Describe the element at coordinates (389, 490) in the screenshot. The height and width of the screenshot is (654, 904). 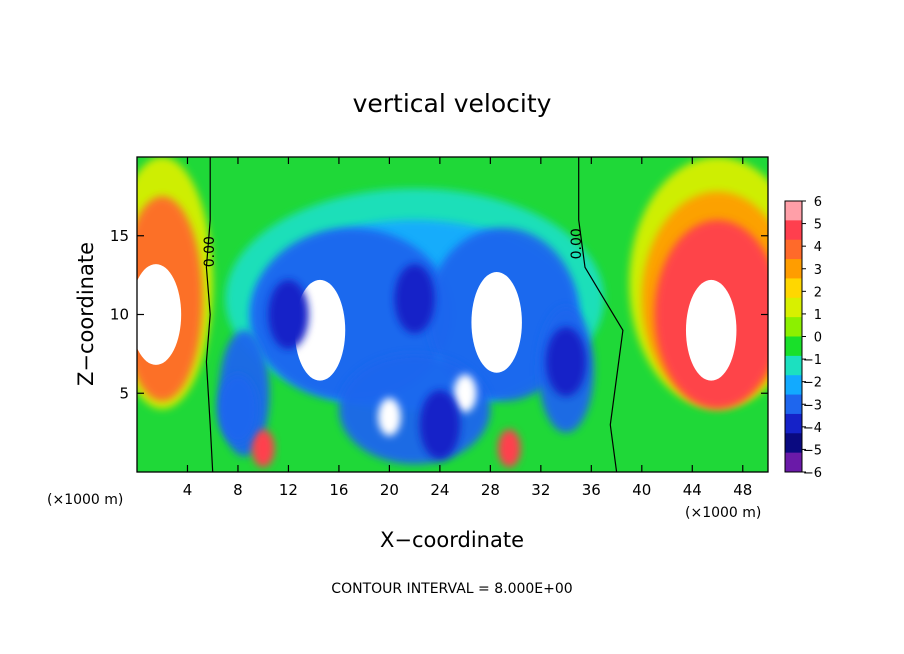
I see `x-tick-label: 20` at that location.